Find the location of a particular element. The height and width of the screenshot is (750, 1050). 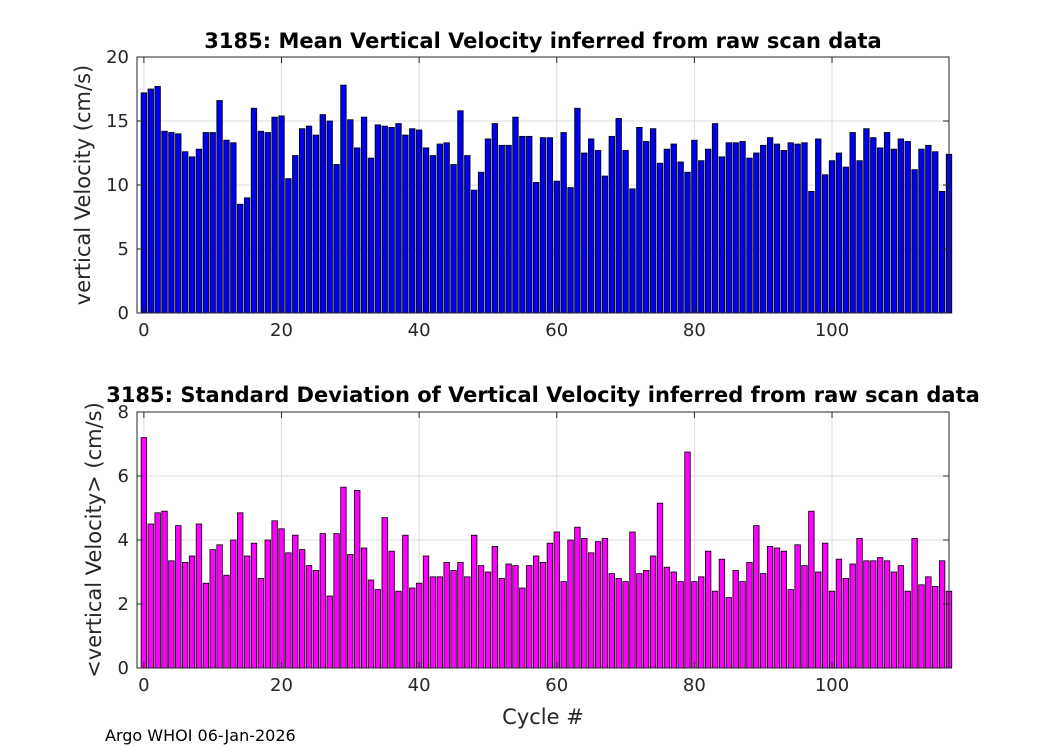

x-tick-label: 80 is located at coordinates (694, 685).